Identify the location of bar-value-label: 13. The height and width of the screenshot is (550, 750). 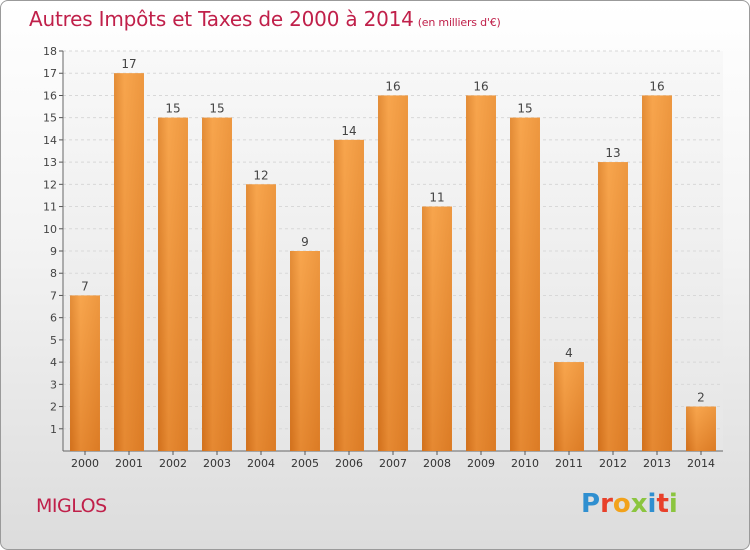
(612, 153).